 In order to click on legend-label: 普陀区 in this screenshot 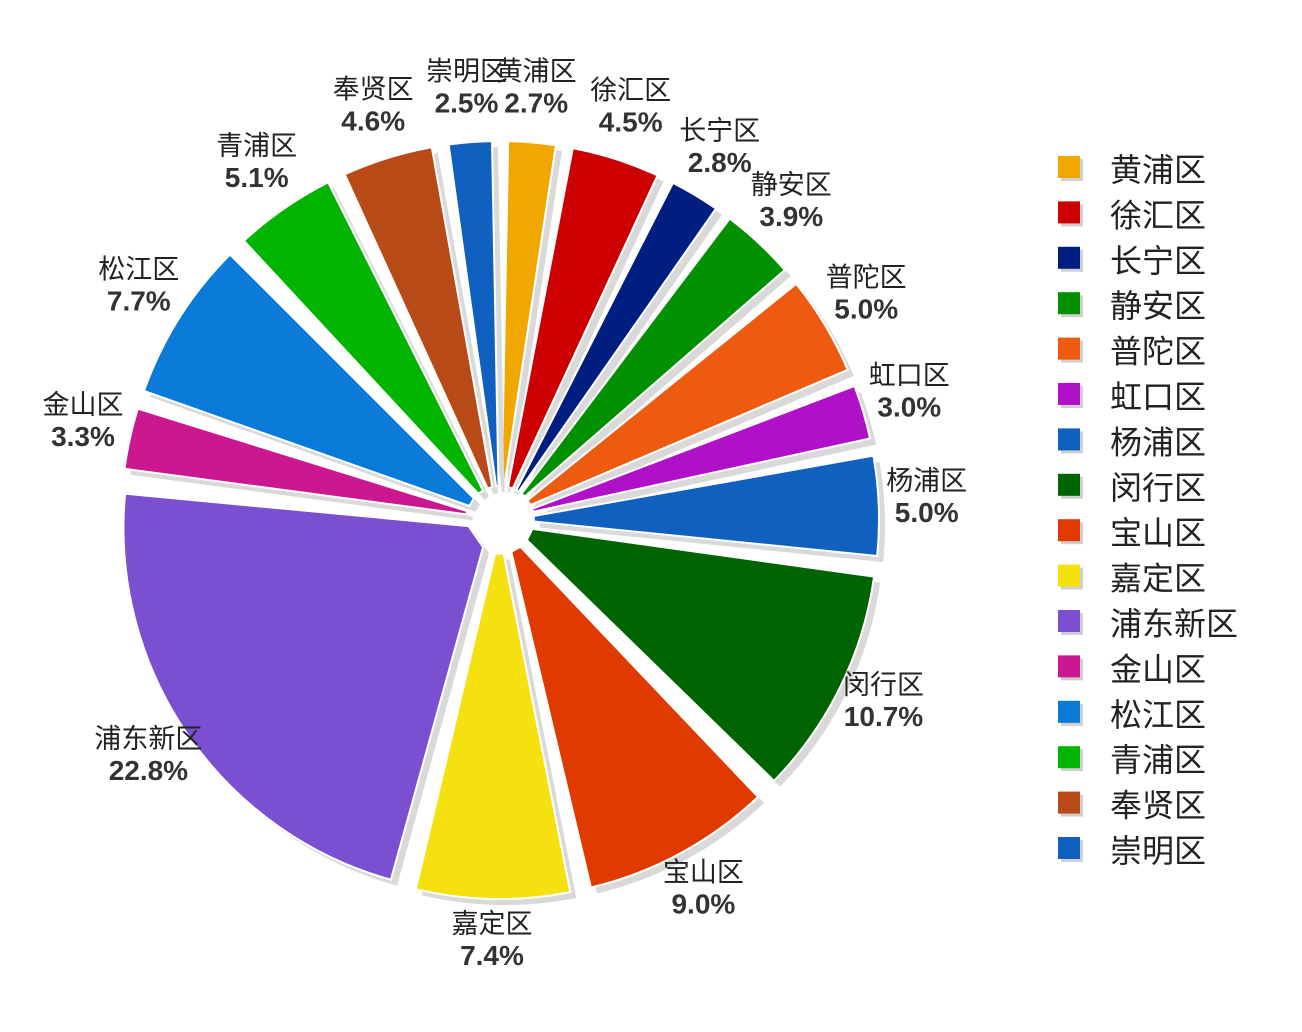, I will do `click(1158, 352)`.